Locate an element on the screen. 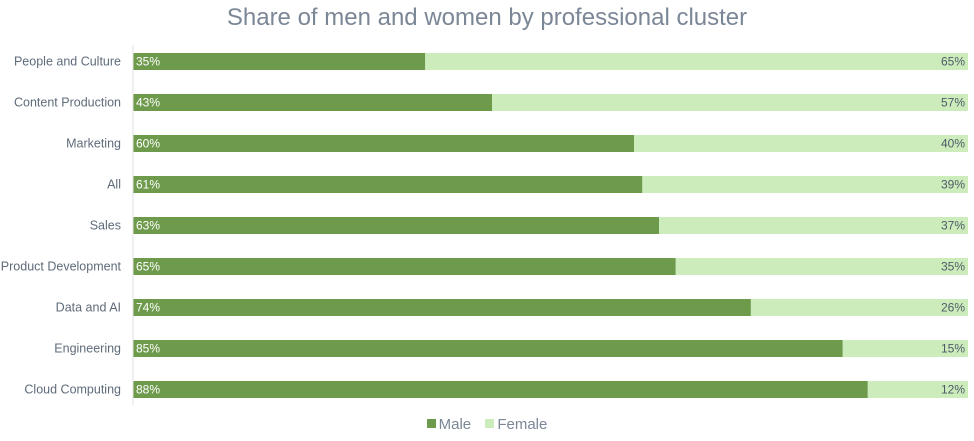 Image resolution: width=974 pixels, height=441 pixels. legend: Male Female is located at coordinates (487, 424).